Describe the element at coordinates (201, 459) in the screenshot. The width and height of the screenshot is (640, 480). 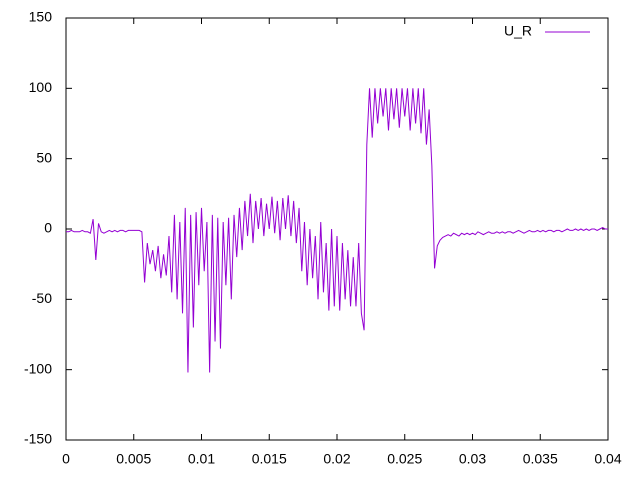
I see `x-tick-label: 0.01` at that location.